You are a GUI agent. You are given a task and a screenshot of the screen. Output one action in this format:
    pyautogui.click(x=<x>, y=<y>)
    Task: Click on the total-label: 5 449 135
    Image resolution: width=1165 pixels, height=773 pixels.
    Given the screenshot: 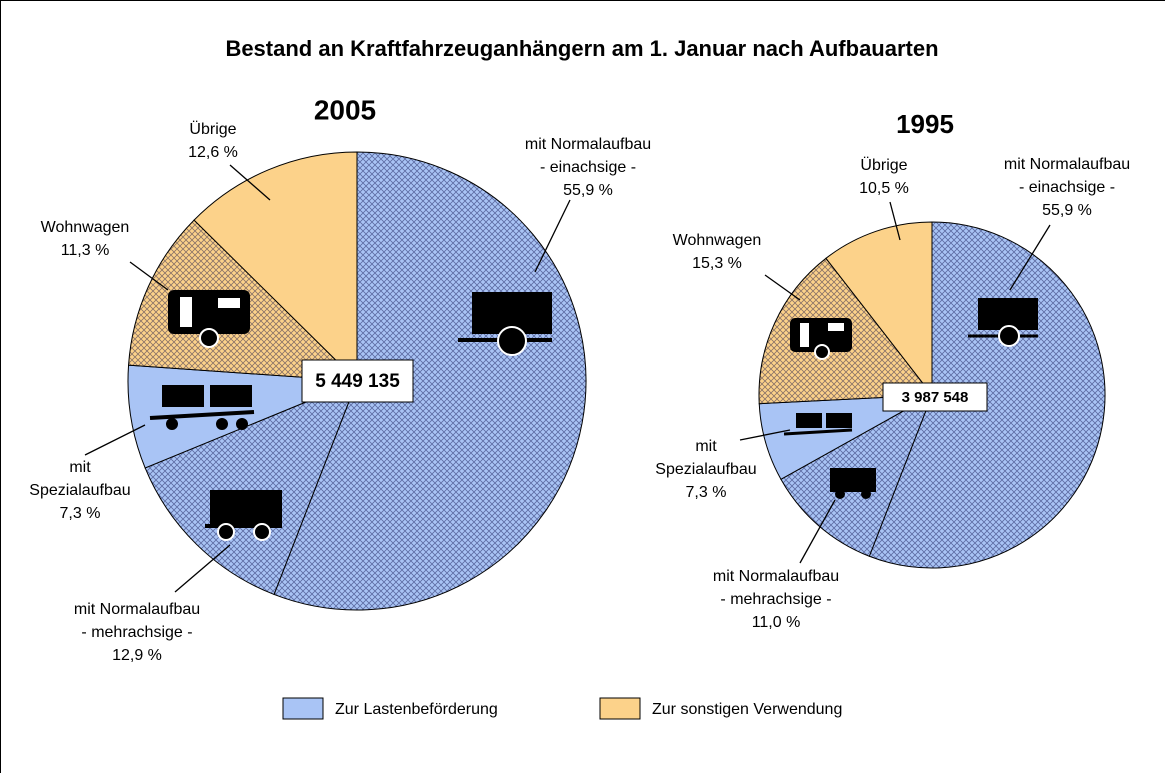 What is the action you would take?
    pyautogui.click(x=357, y=381)
    